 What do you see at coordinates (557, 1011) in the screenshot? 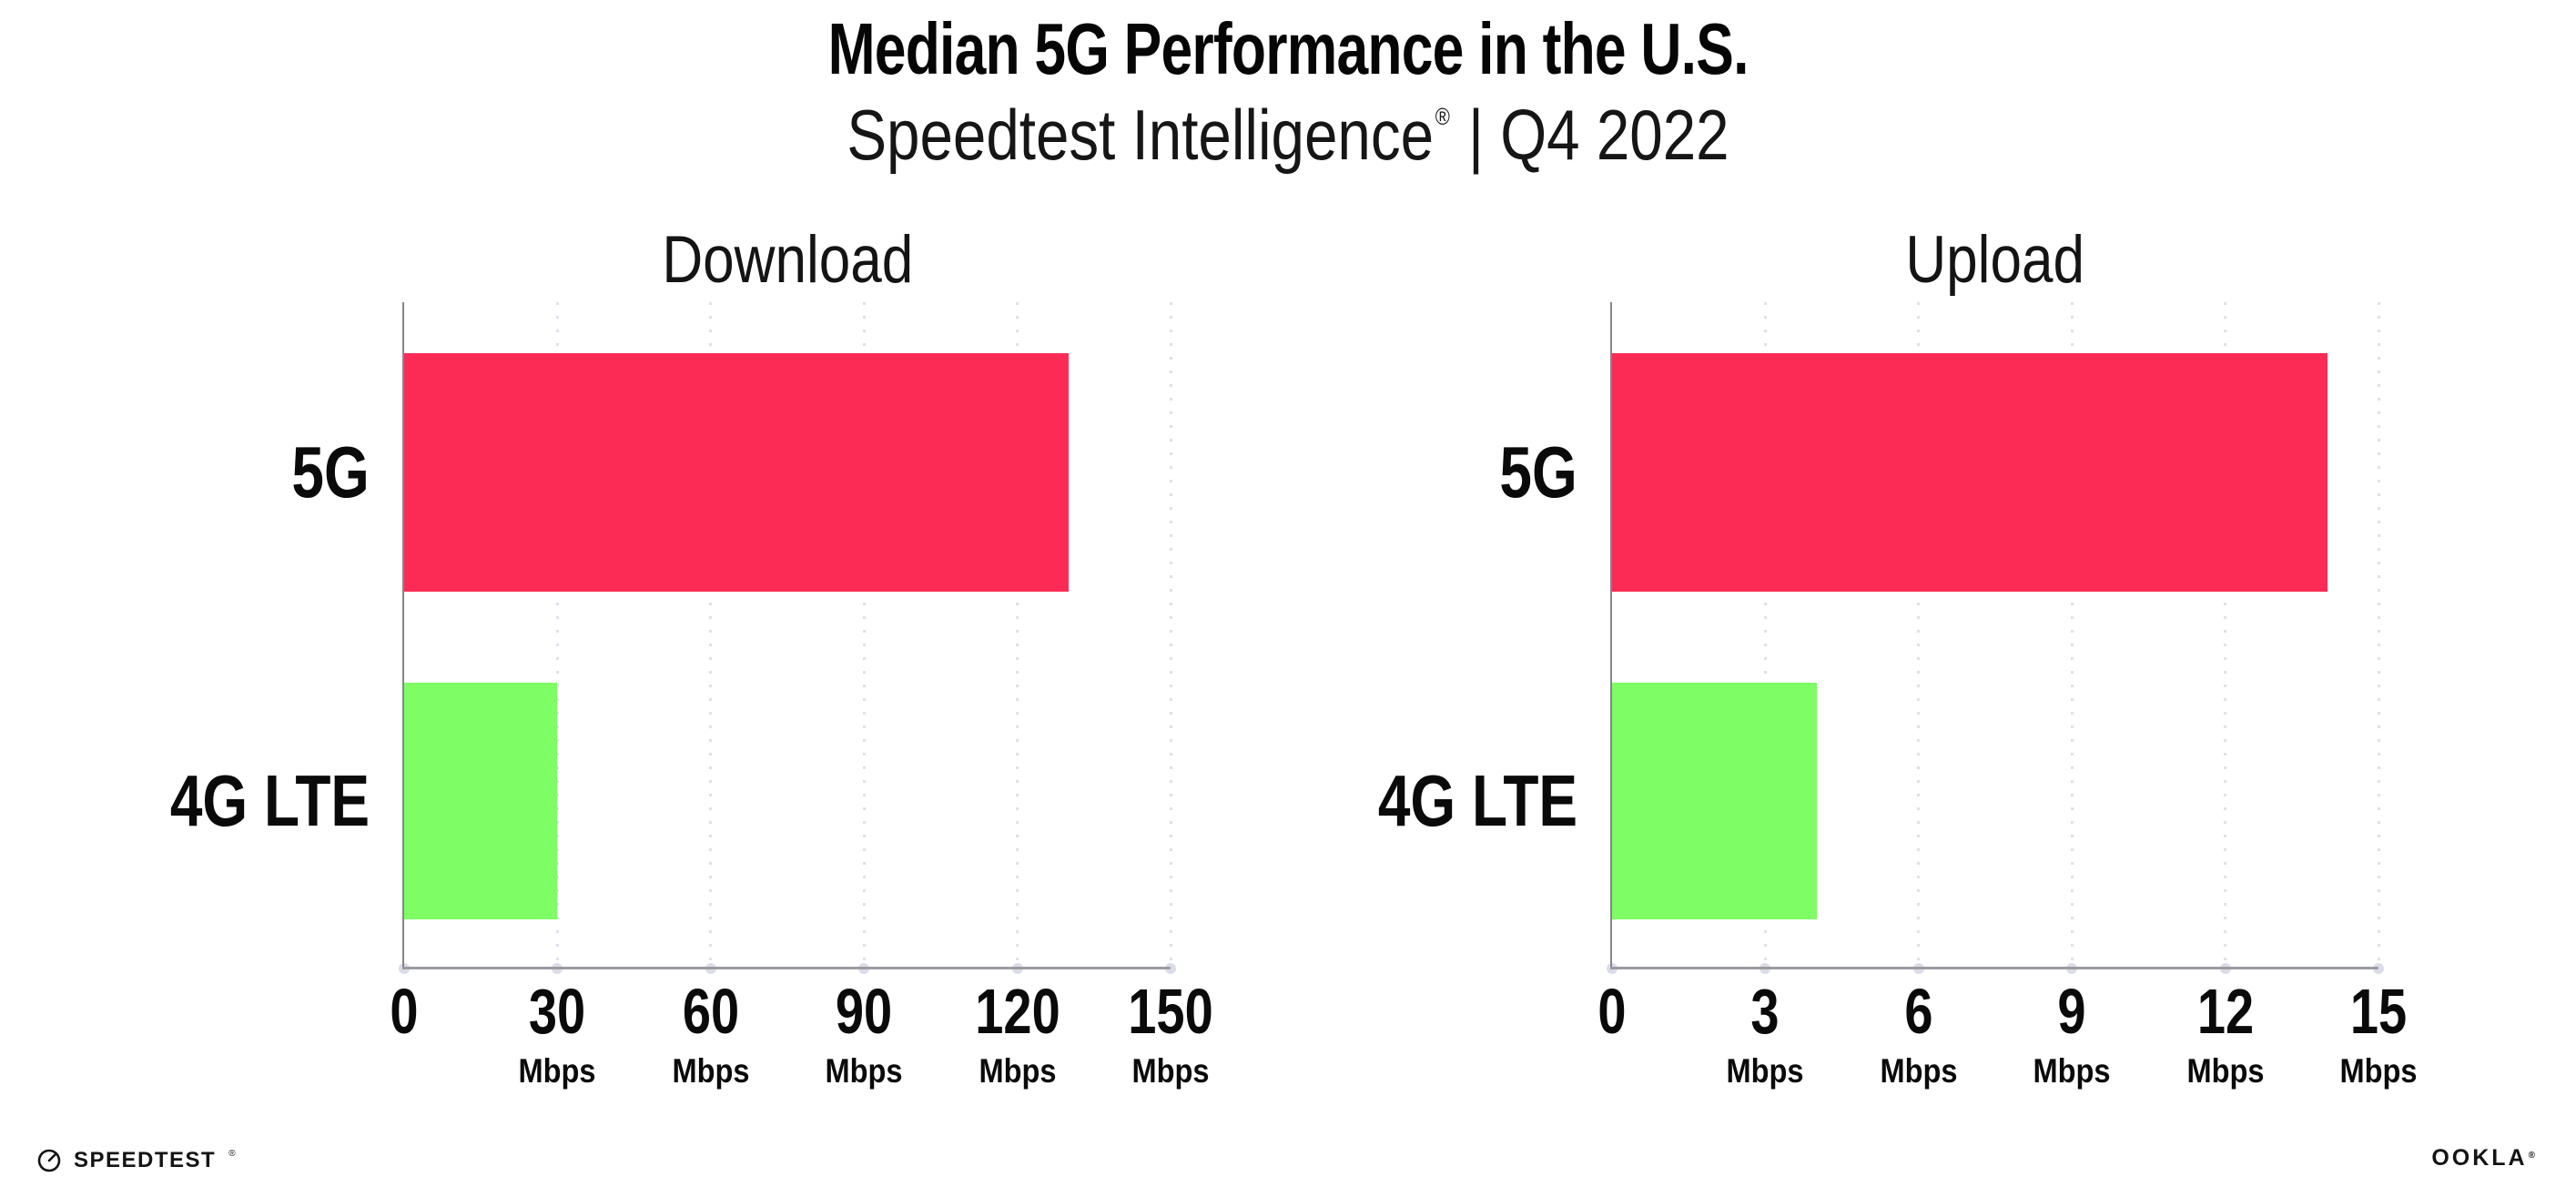
I see `x-tick-value: 30` at bounding box center [557, 1011].